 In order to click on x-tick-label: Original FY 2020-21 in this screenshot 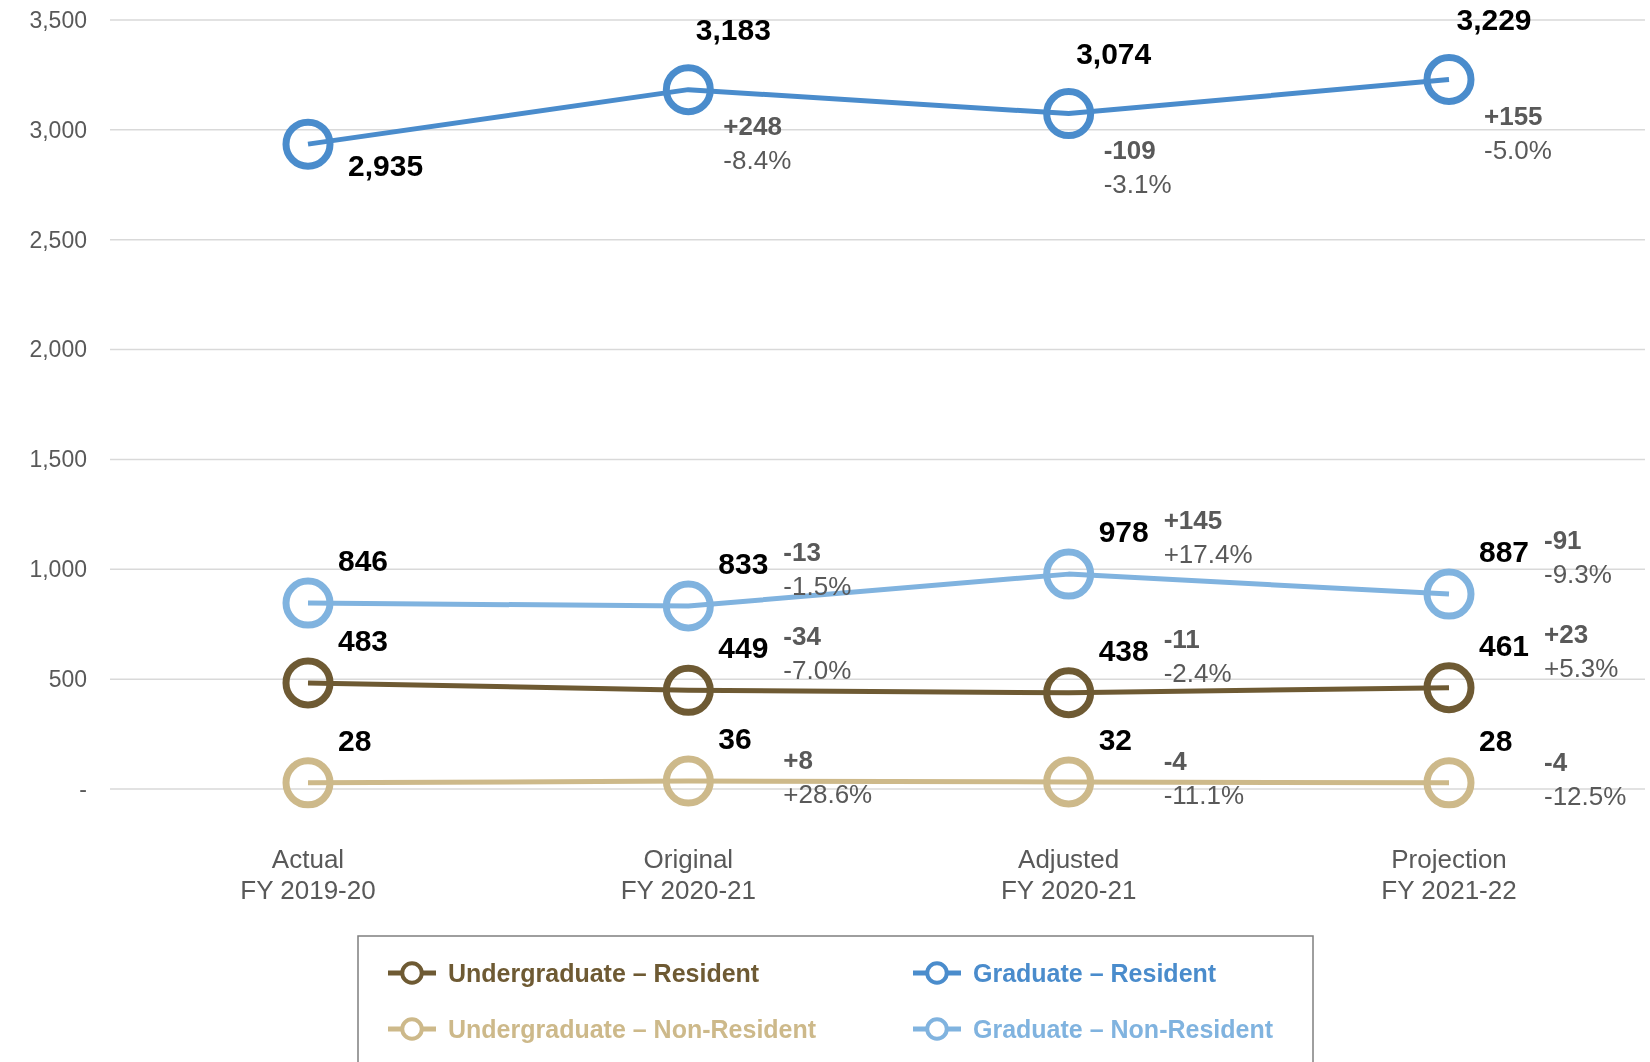, I will do `click(688, 874)`.